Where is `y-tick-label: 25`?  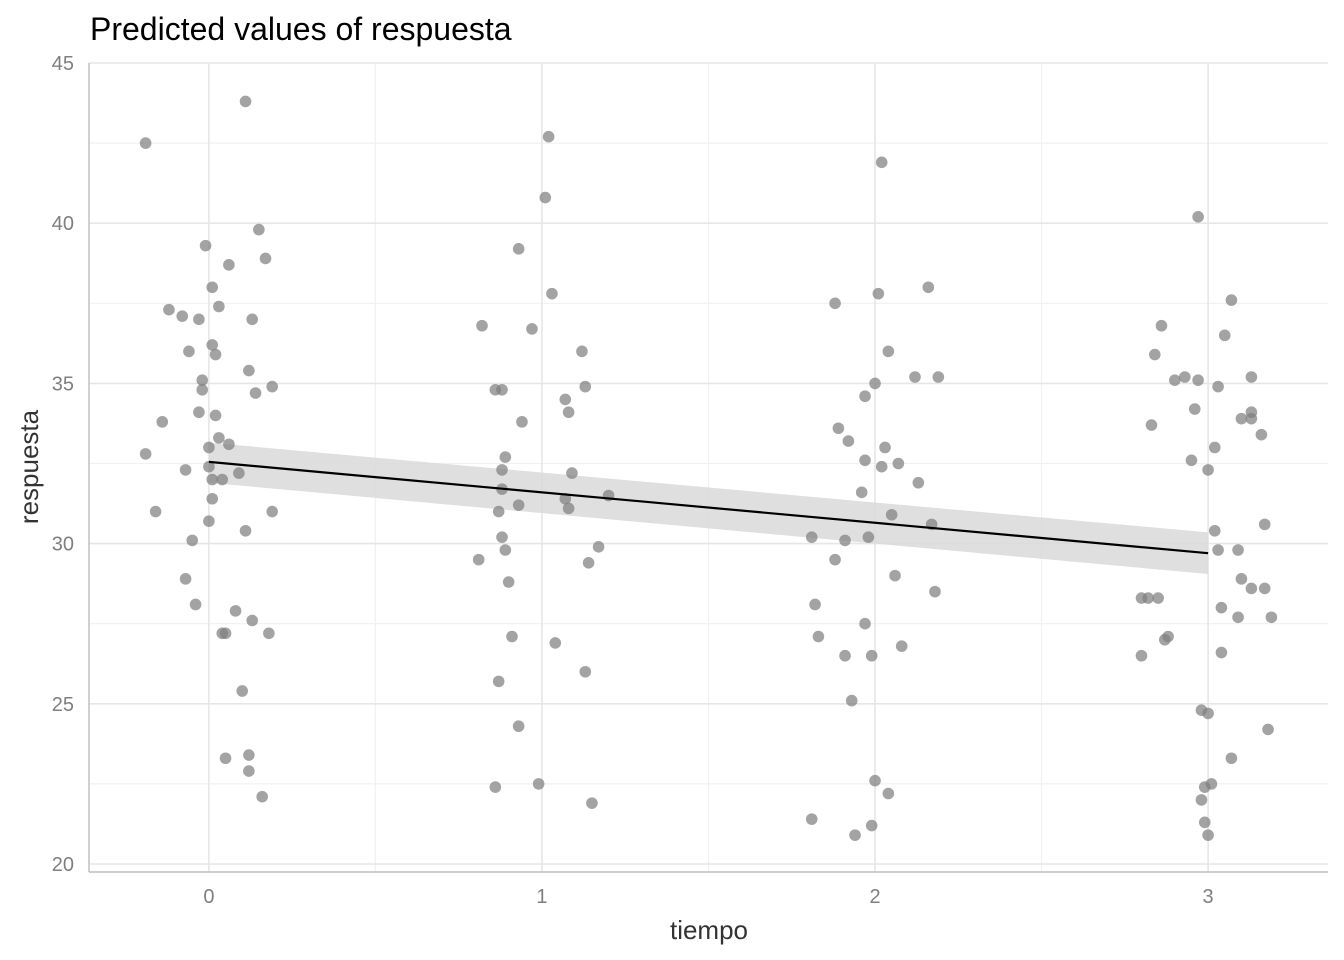 y-tick-label: 25 is located at coordinates (63, 705).